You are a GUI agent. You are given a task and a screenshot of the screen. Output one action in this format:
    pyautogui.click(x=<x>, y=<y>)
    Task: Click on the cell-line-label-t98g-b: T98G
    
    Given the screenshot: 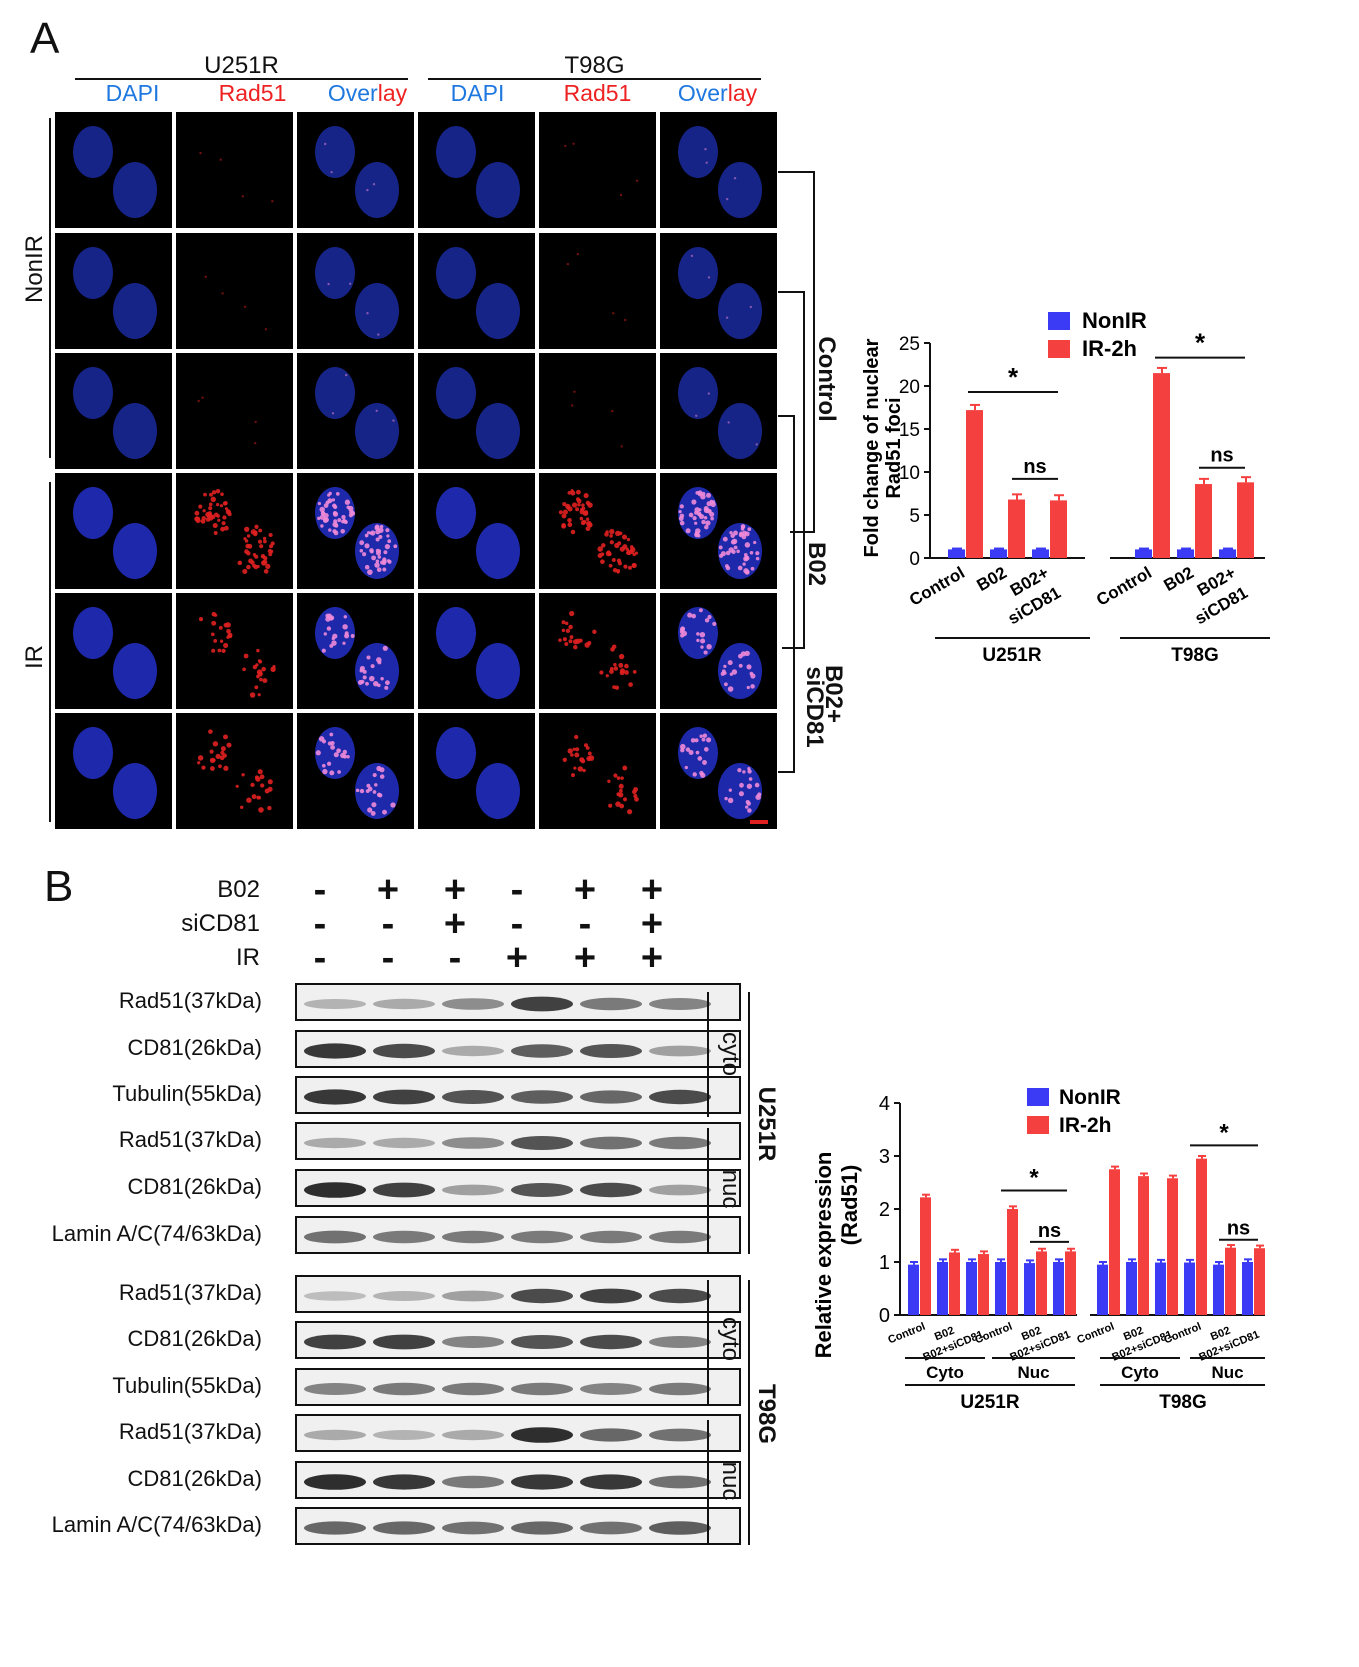 What is the action you would take?
    pyautogui.click(x=766, y=1414)
    